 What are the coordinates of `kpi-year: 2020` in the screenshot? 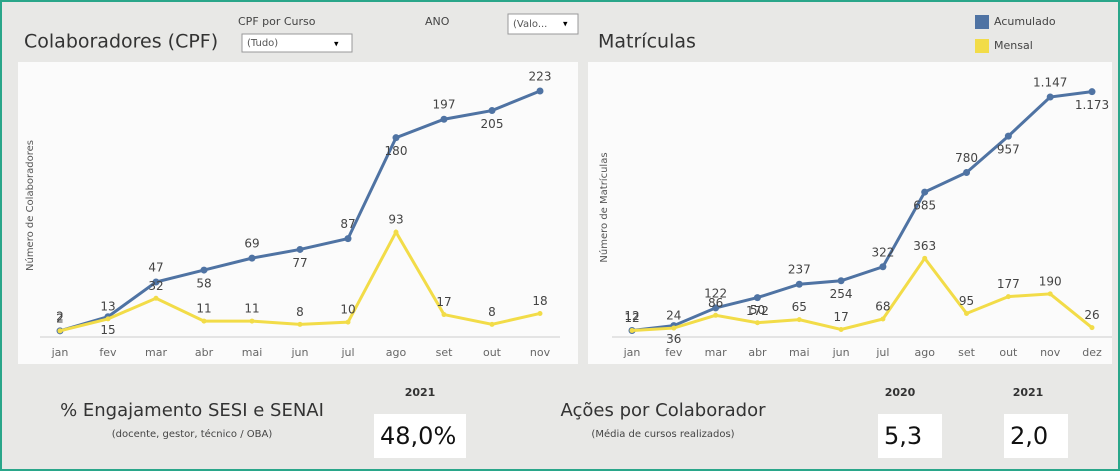 It's located at (900, 392).